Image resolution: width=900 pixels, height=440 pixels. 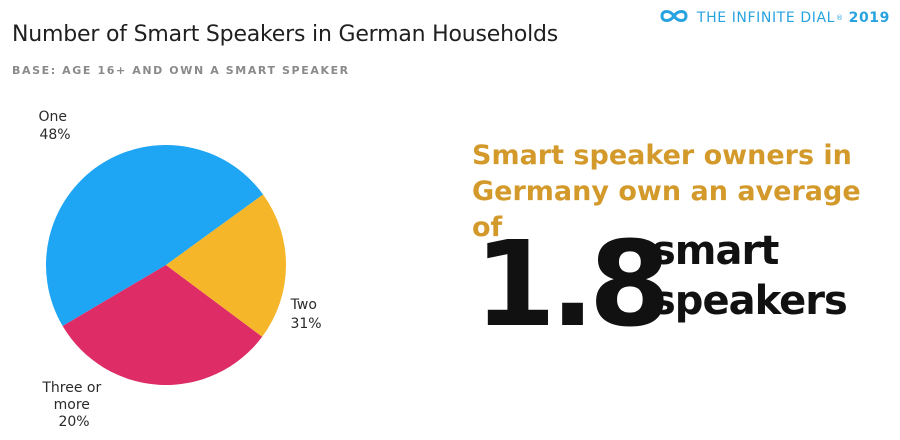 What do you see at coordinates (750, 276) in the screenshot?
I see `average-unit: smart speakers` at bounding box center [750, 276].